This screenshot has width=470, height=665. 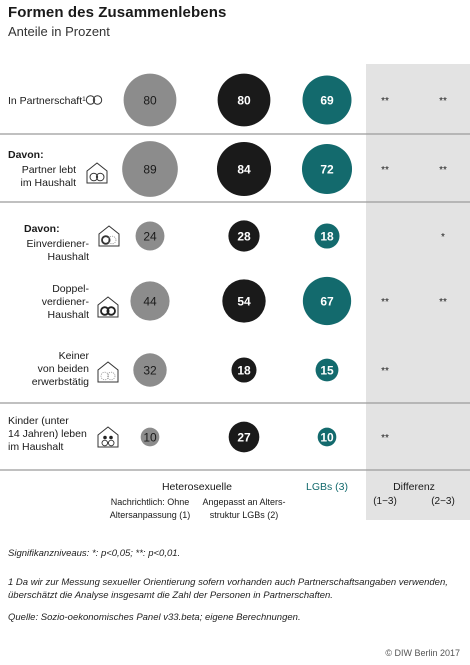 What do you see at coordinates (150, 515) in the screenshot?
I see `column-header-hetero1: Altersanpassung (1)` at bounding box center [150, 515].